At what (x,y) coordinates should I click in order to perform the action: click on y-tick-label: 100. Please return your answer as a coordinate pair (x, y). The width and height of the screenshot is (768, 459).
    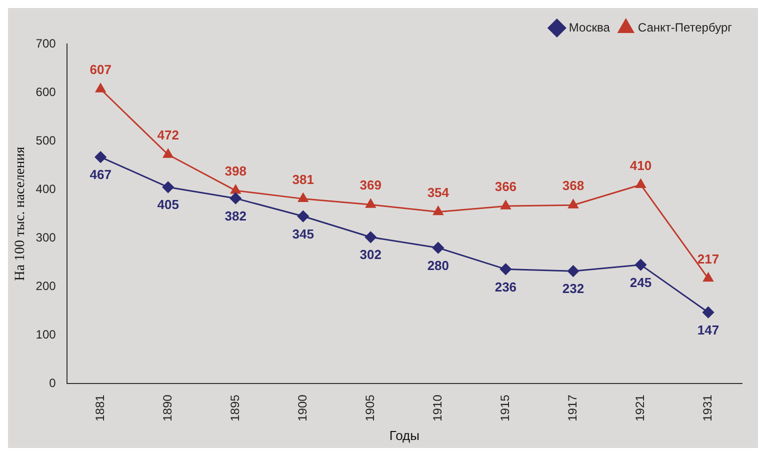
    Looking at the image, I should click on (46, 334).